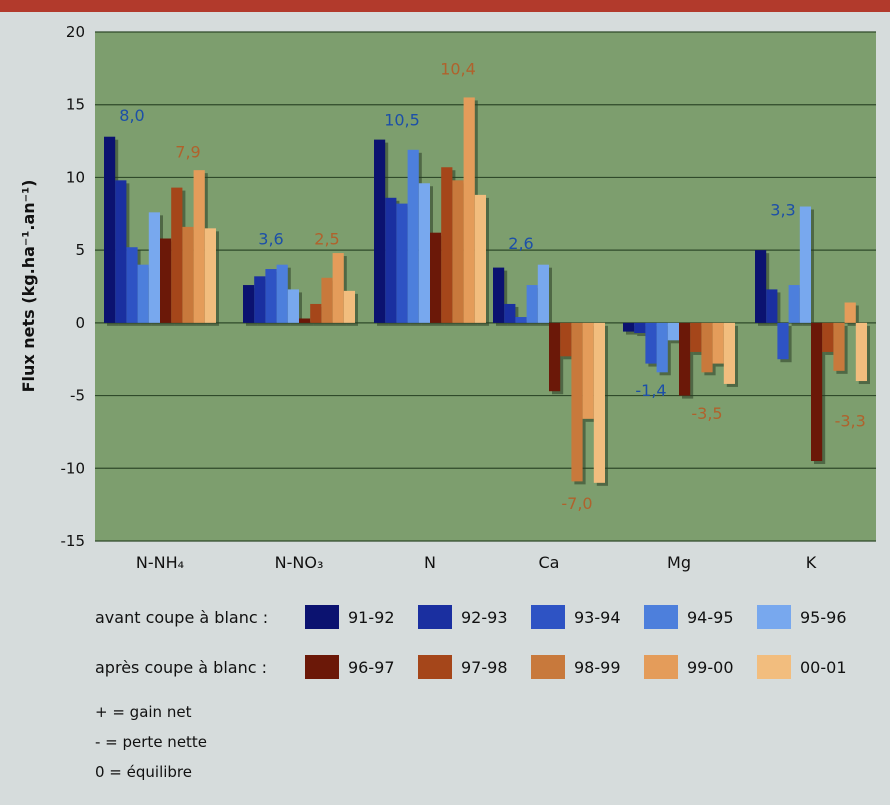 This screenshot has width=890, height=805. What do you see at coordinates (75, 32) in the screenshot?
I see `y-tick-label: 20` at bounding box center [75, 32].